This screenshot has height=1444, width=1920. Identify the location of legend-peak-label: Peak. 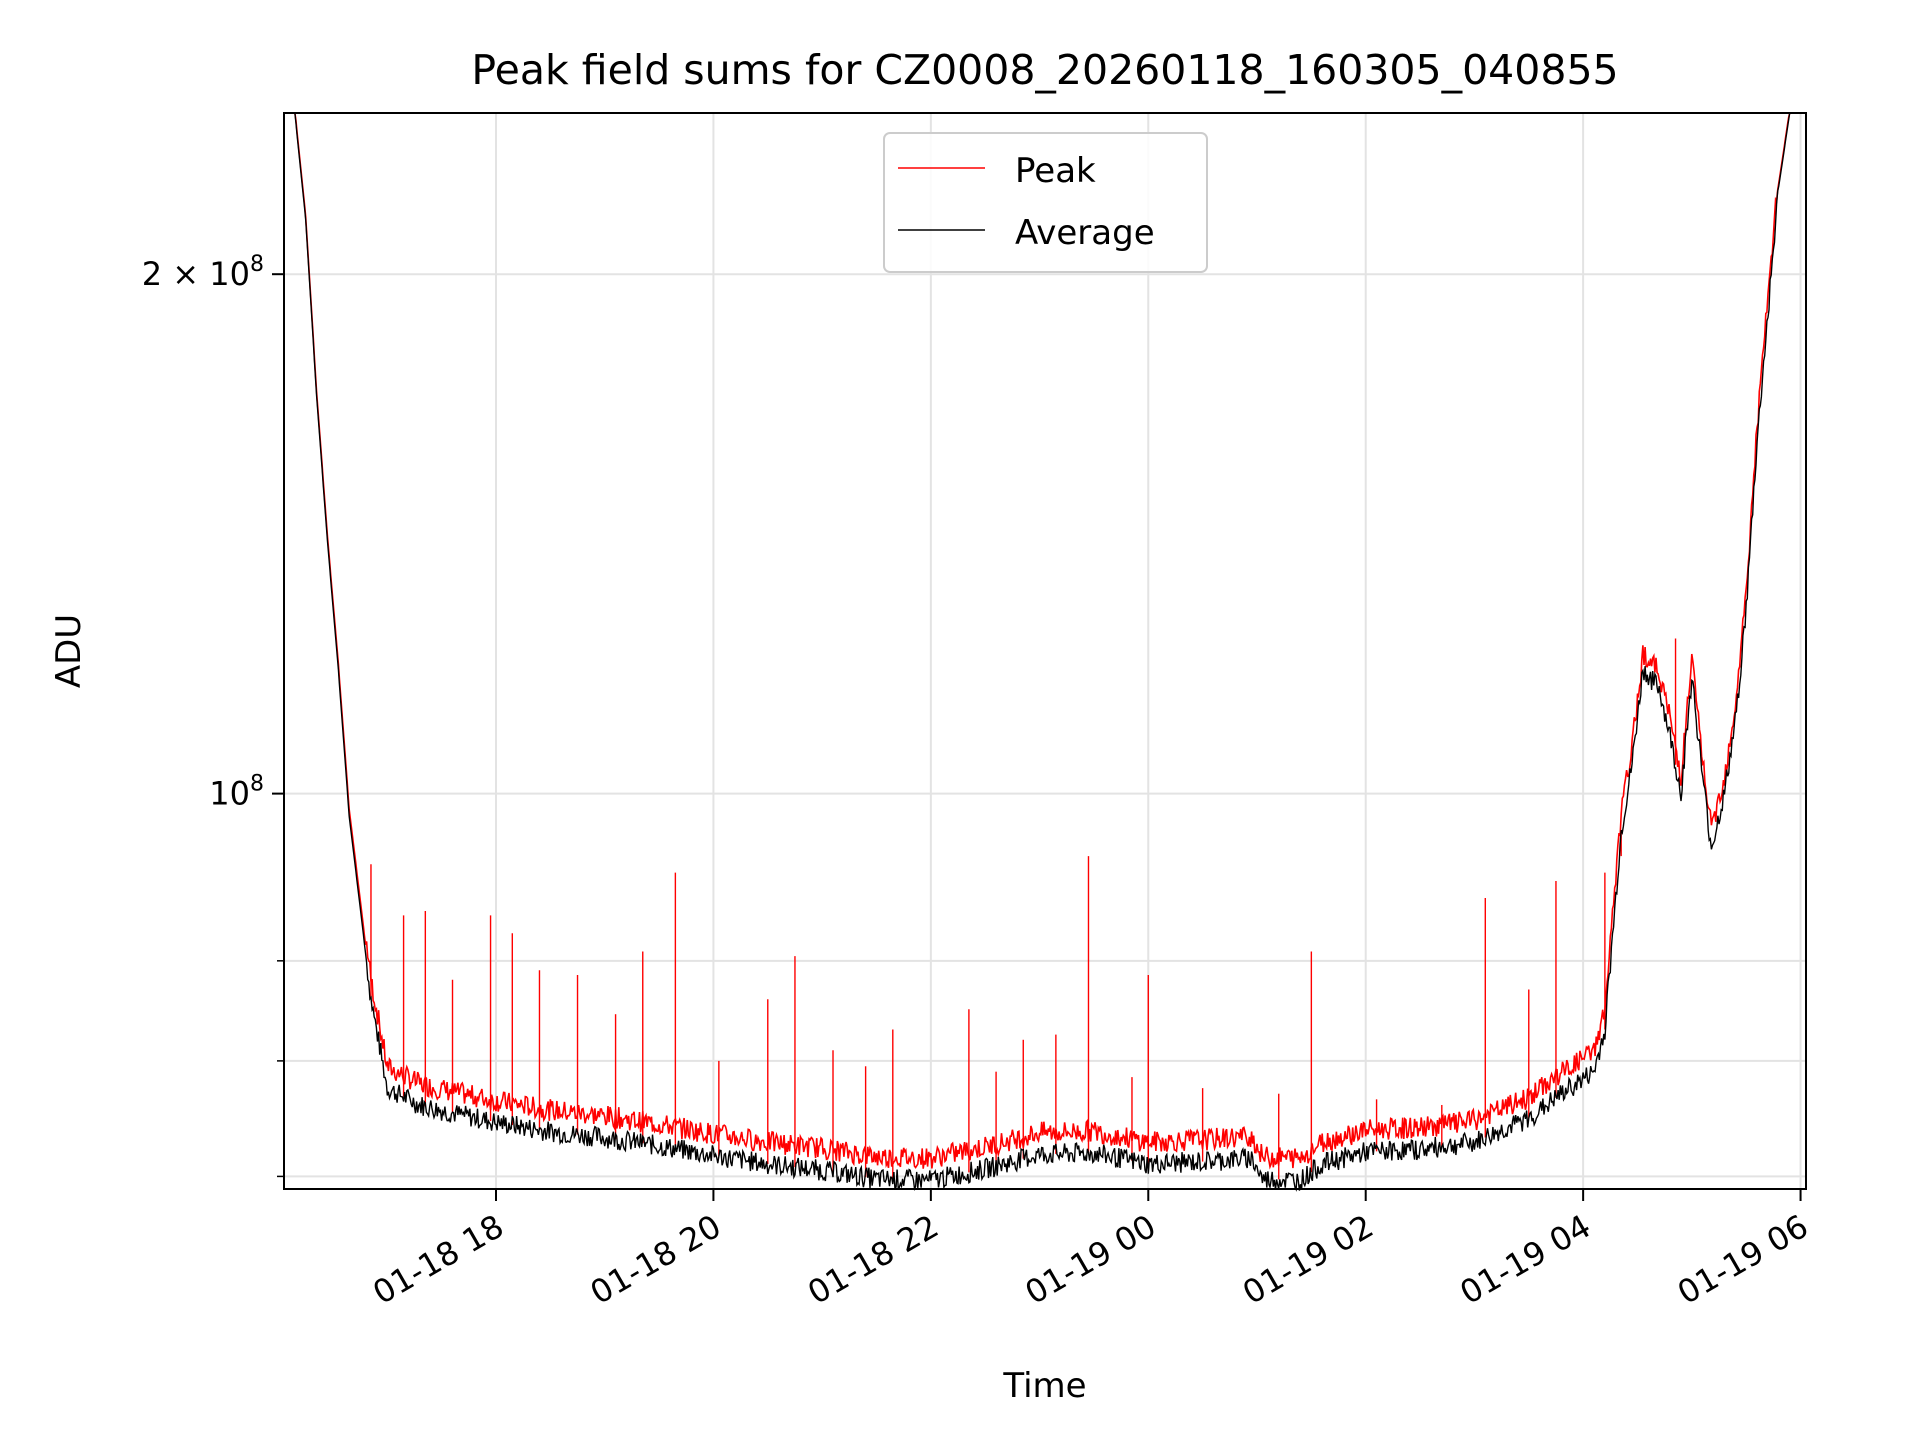
(1055, 171).